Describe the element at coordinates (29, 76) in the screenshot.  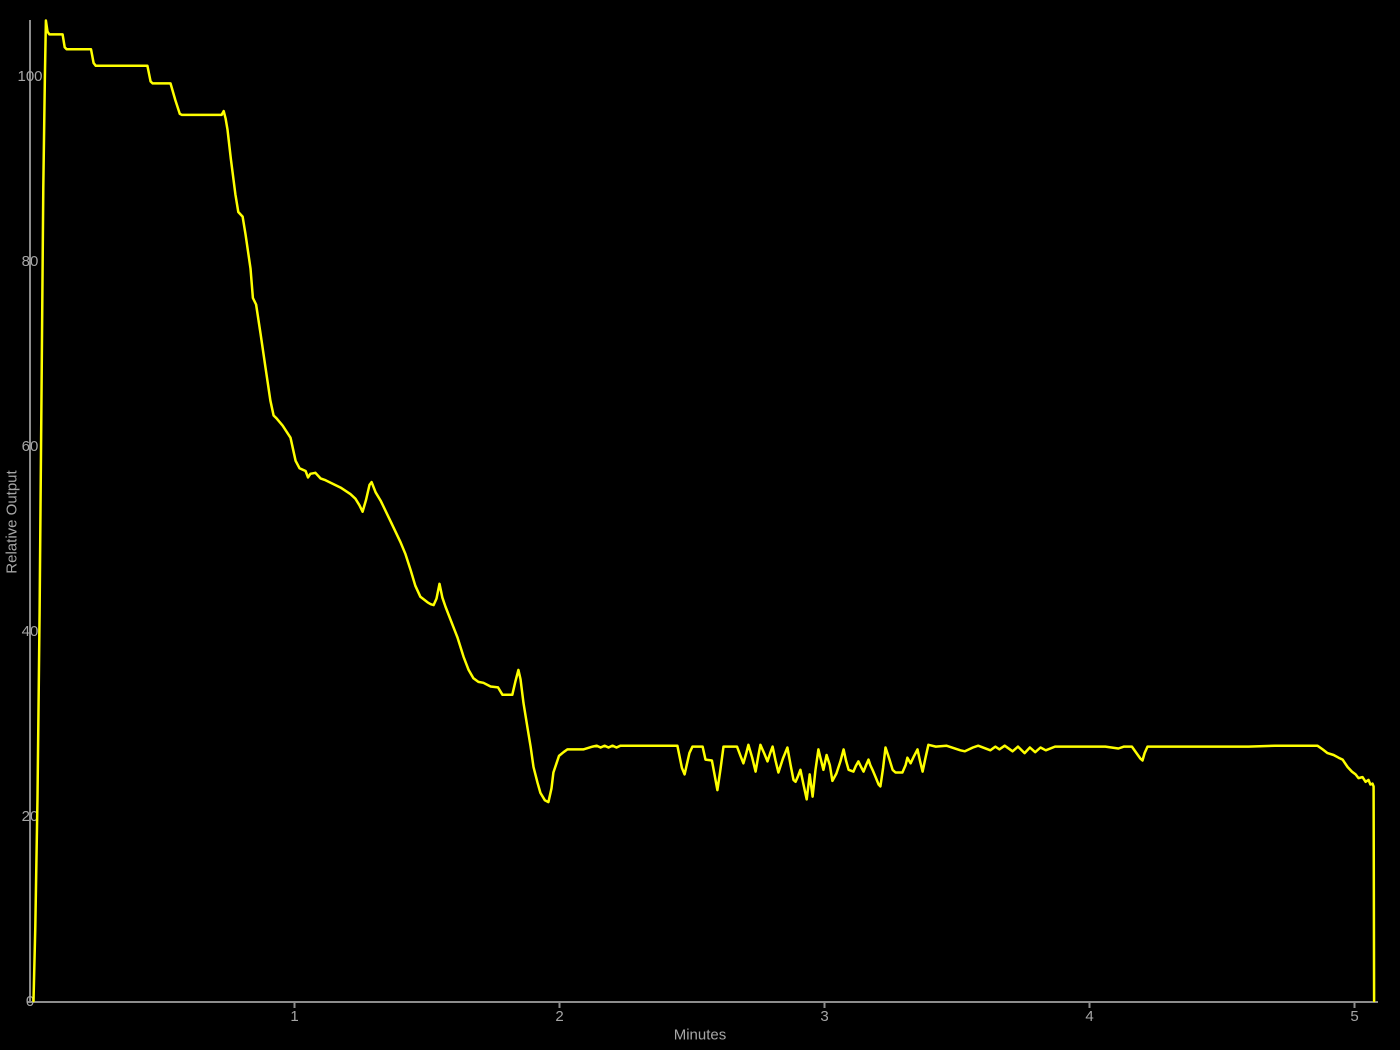
I see `y-tick-label: 100` at that location.